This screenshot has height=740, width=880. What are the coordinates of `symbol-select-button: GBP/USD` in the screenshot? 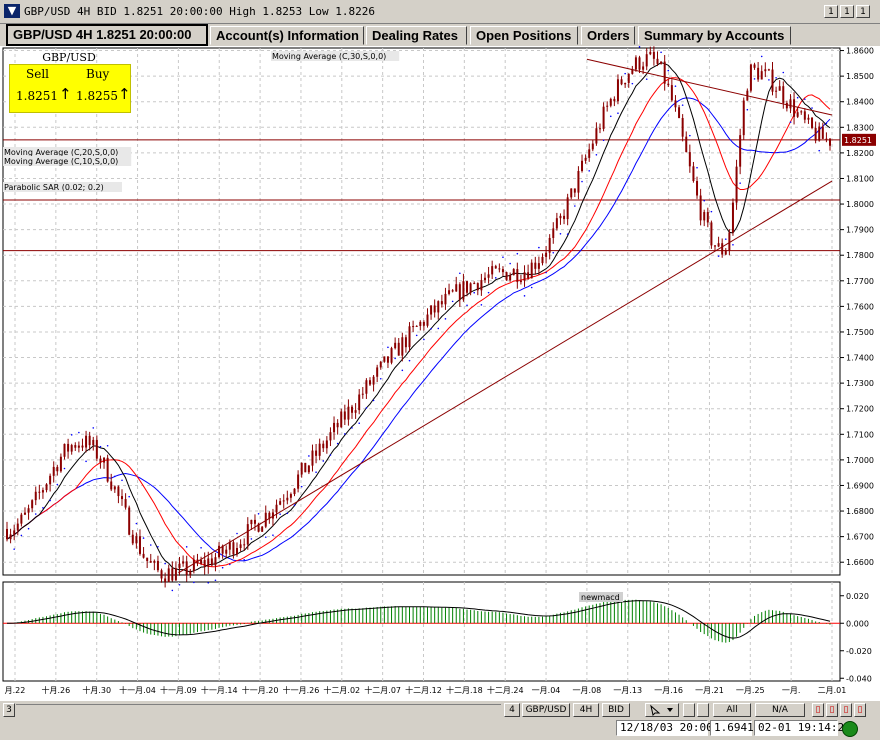 It's located at (546, 710).